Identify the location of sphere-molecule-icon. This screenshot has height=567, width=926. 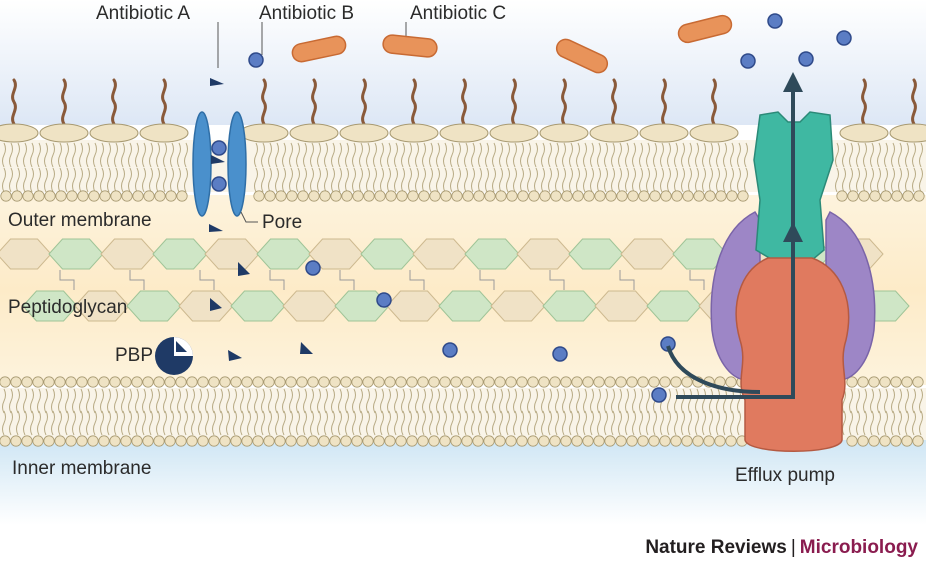
(219, 184).